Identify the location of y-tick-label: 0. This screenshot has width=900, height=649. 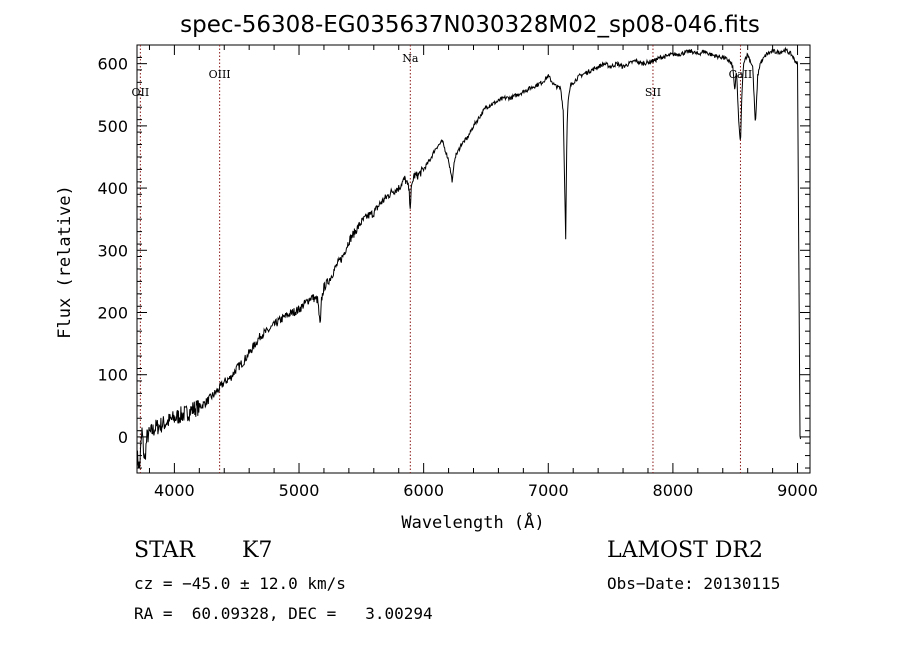
(123, 437).